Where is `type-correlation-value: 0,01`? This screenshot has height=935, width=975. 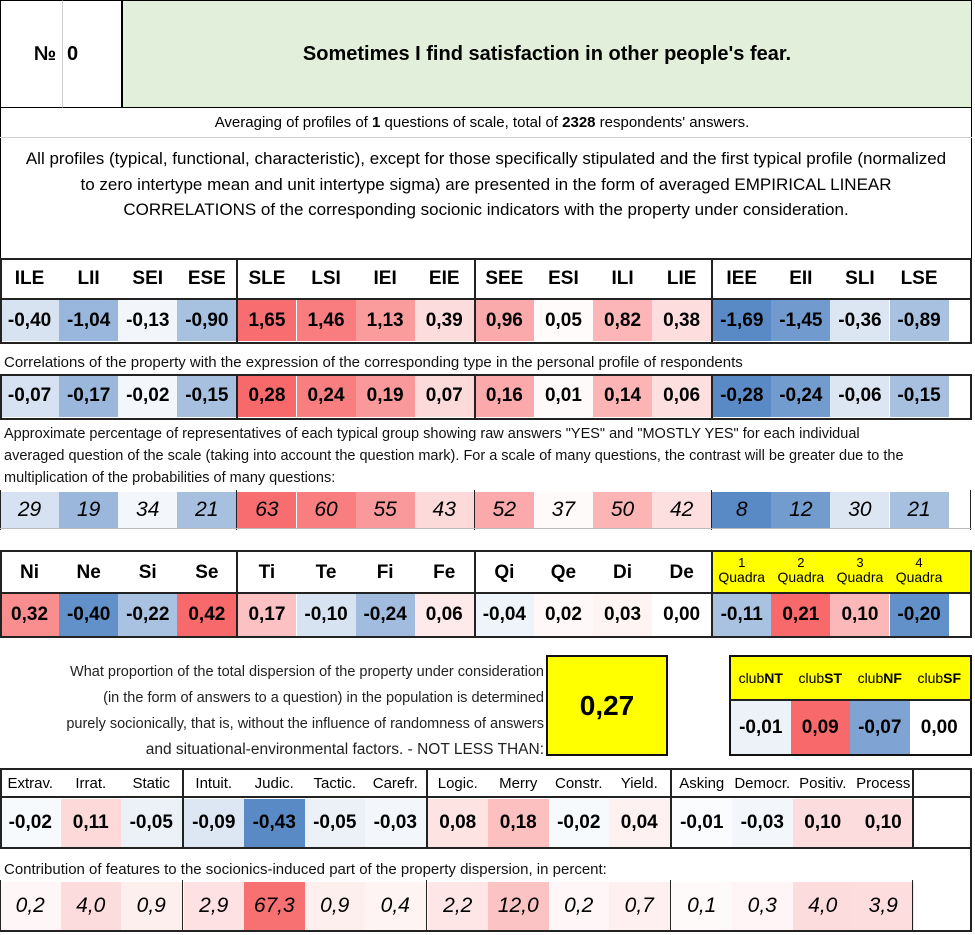
type-correlation-value: 0,01 is located at coordinates (563, 396).